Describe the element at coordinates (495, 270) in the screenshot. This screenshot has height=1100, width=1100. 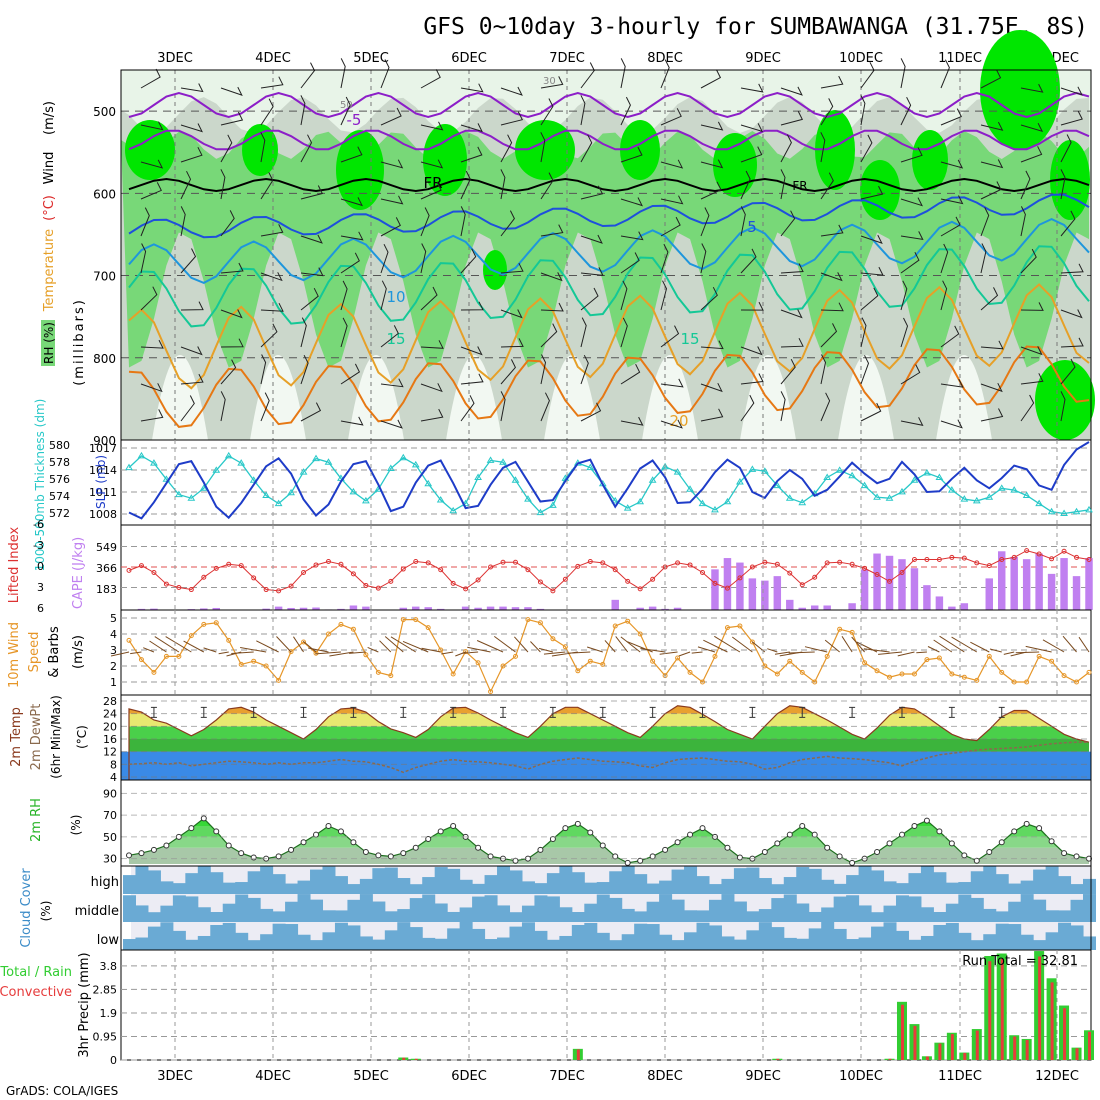
I see `rh-saturated-patch` at that location.